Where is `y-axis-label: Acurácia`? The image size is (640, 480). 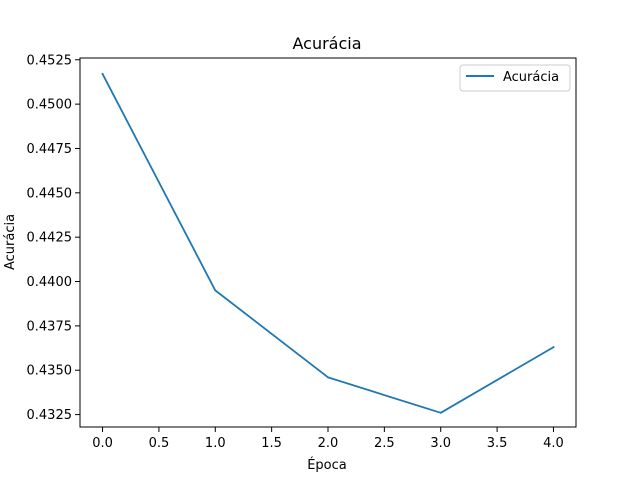 y-axis-label: Acurácia is located at coordinates (10, 242).